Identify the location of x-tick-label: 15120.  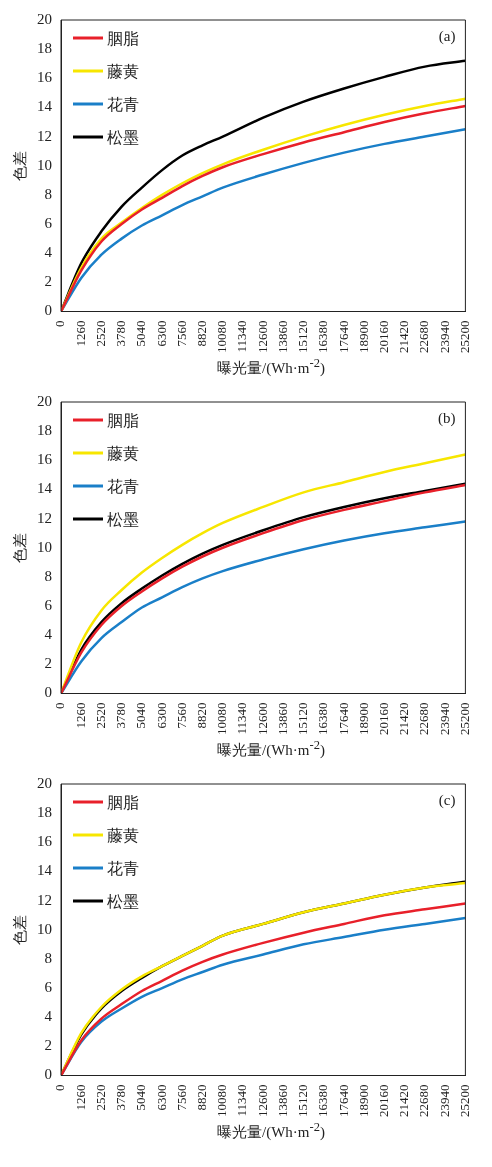
(303, 336).